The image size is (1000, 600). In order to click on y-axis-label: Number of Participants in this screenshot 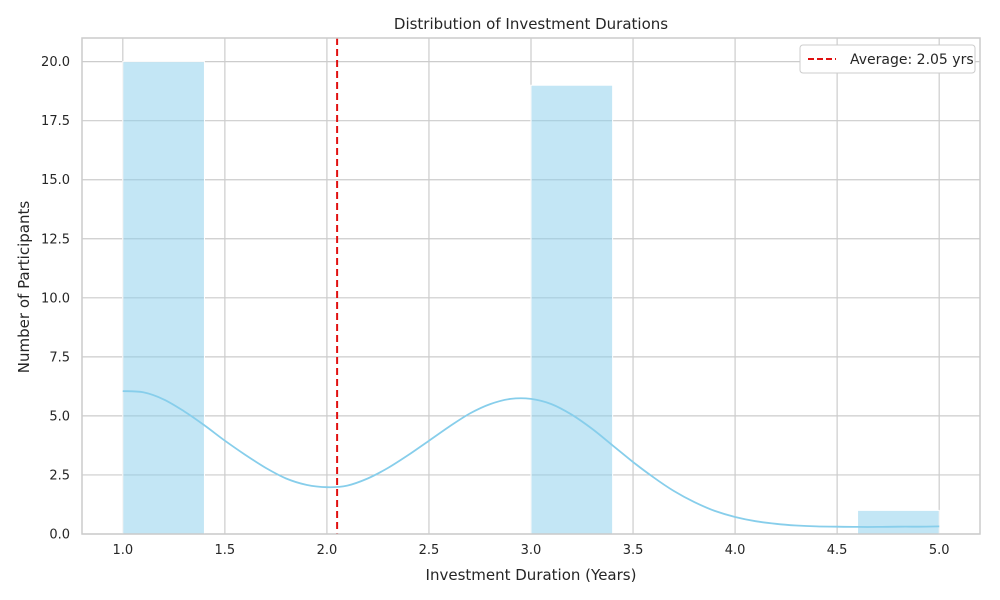, I will do `click(24, 287)`.